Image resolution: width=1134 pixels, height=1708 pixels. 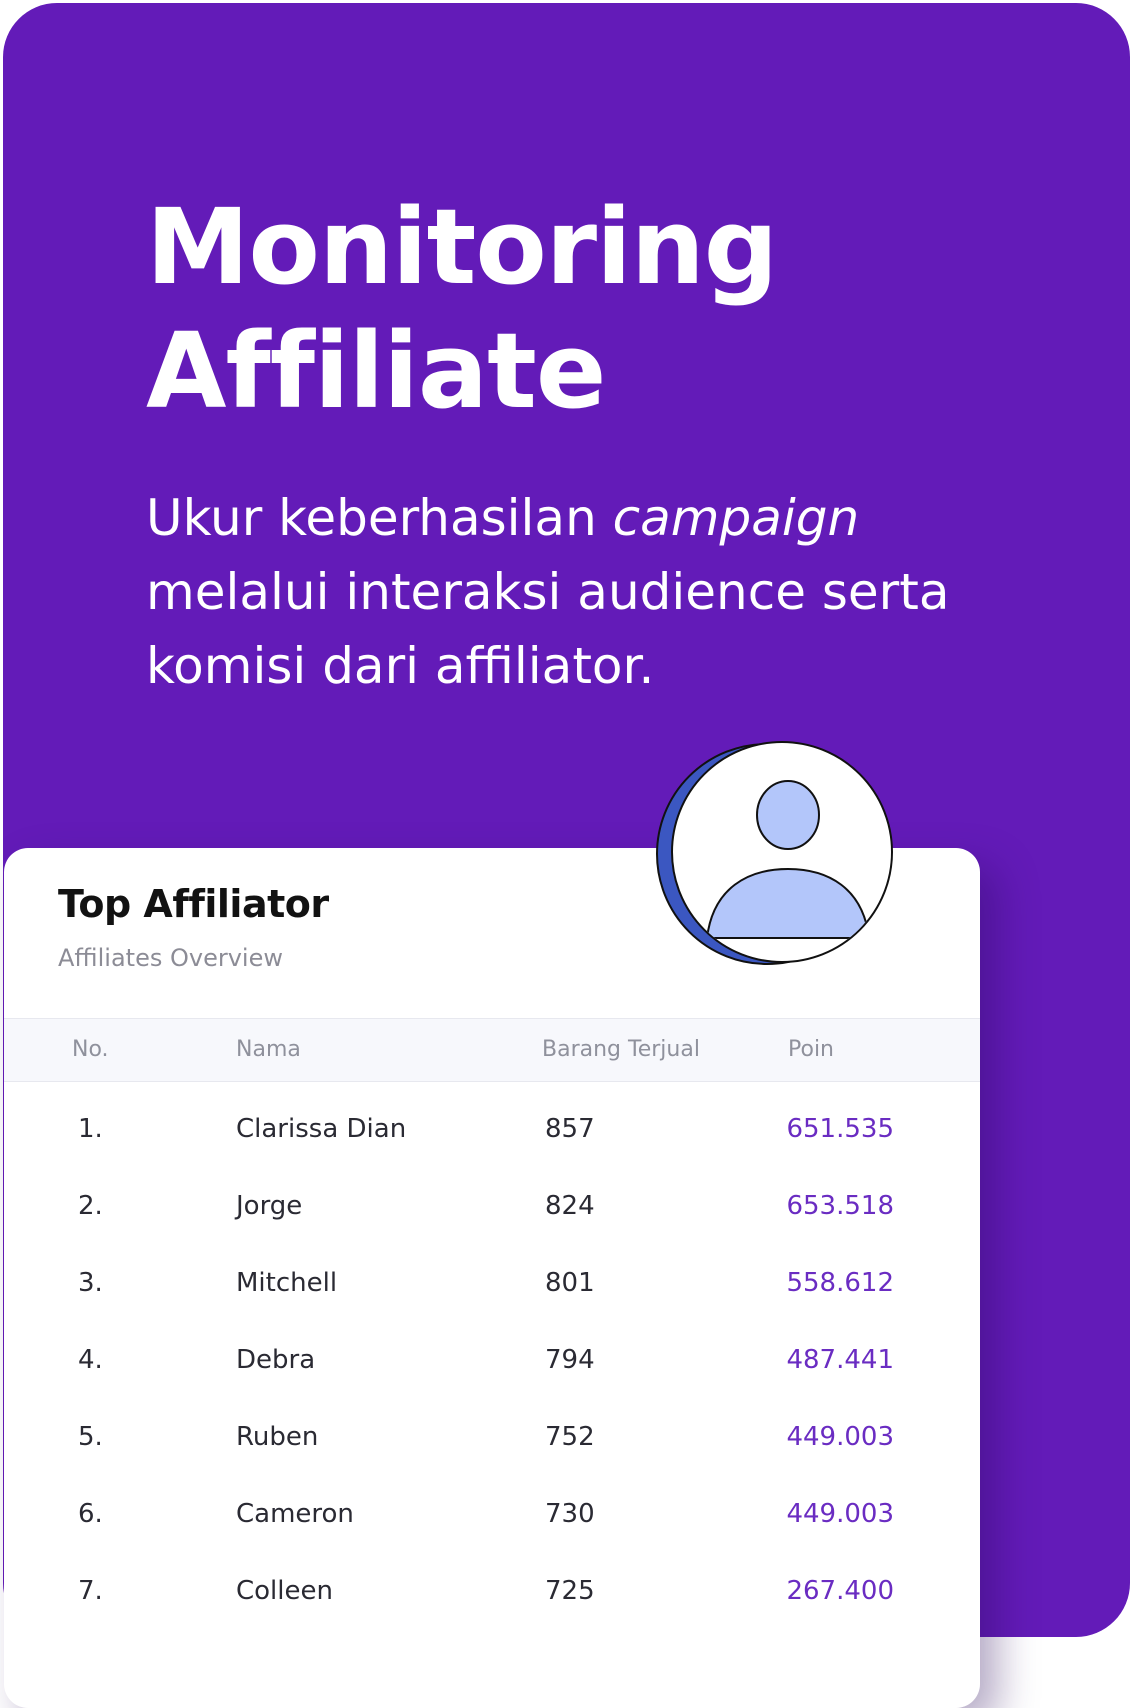 I want to click on hero-title: Monitoring Affiliate, so click(x=462, y=309).